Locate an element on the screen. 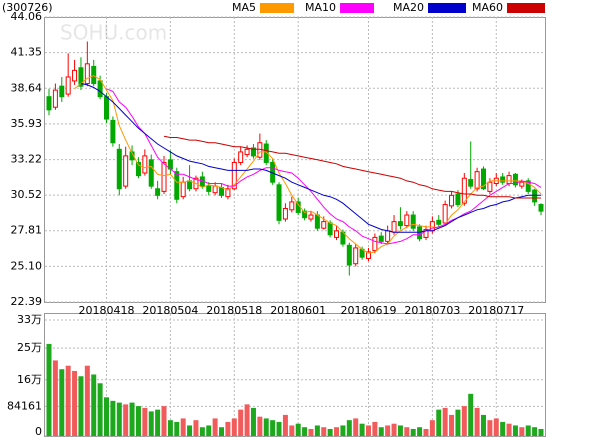  y-tick-label: 22.39 is located at coordinates (27, 301).